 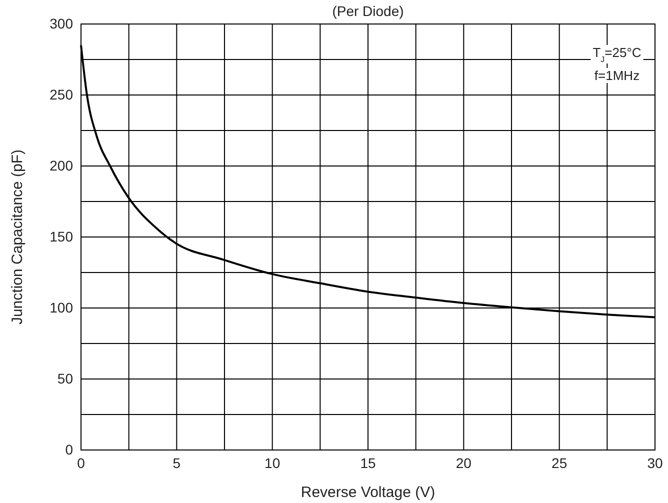 I want to click on y-tick-label: 100, so click(x=62, y=307).